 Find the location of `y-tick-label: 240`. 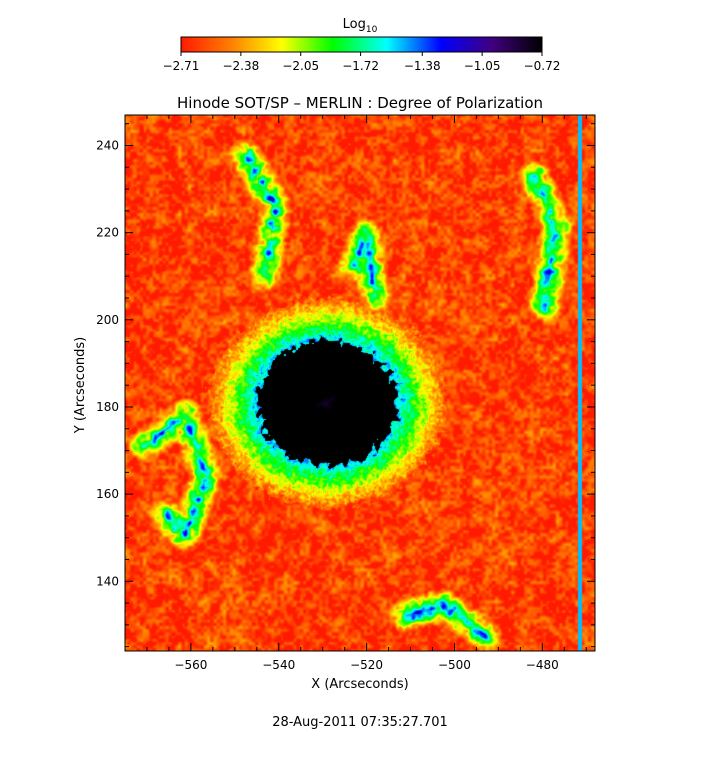

y-tick-label: 240 is located at coordinates (107, 146).